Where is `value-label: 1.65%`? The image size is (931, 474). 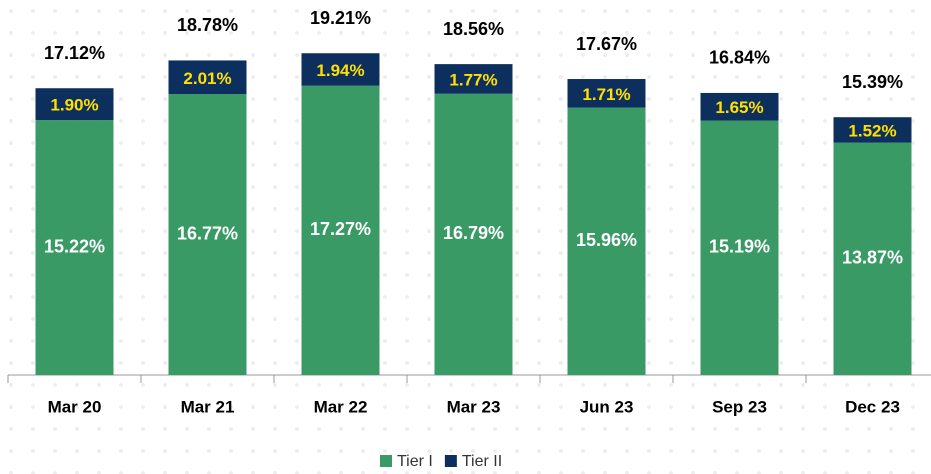 value-label: 1.65% is located at coordinates (739, 107).